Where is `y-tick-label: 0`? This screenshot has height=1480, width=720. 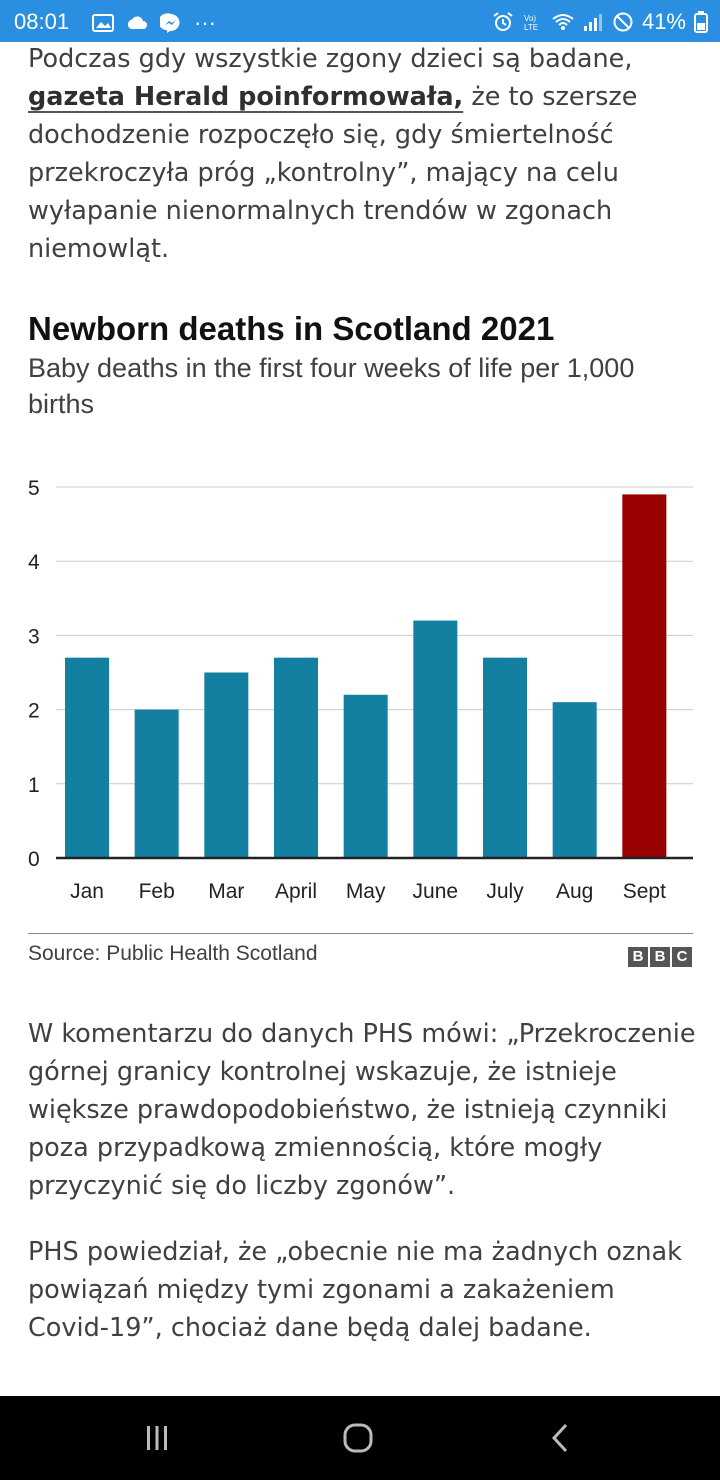 y-tick-label: 0 is located at coordinates (34, 859).